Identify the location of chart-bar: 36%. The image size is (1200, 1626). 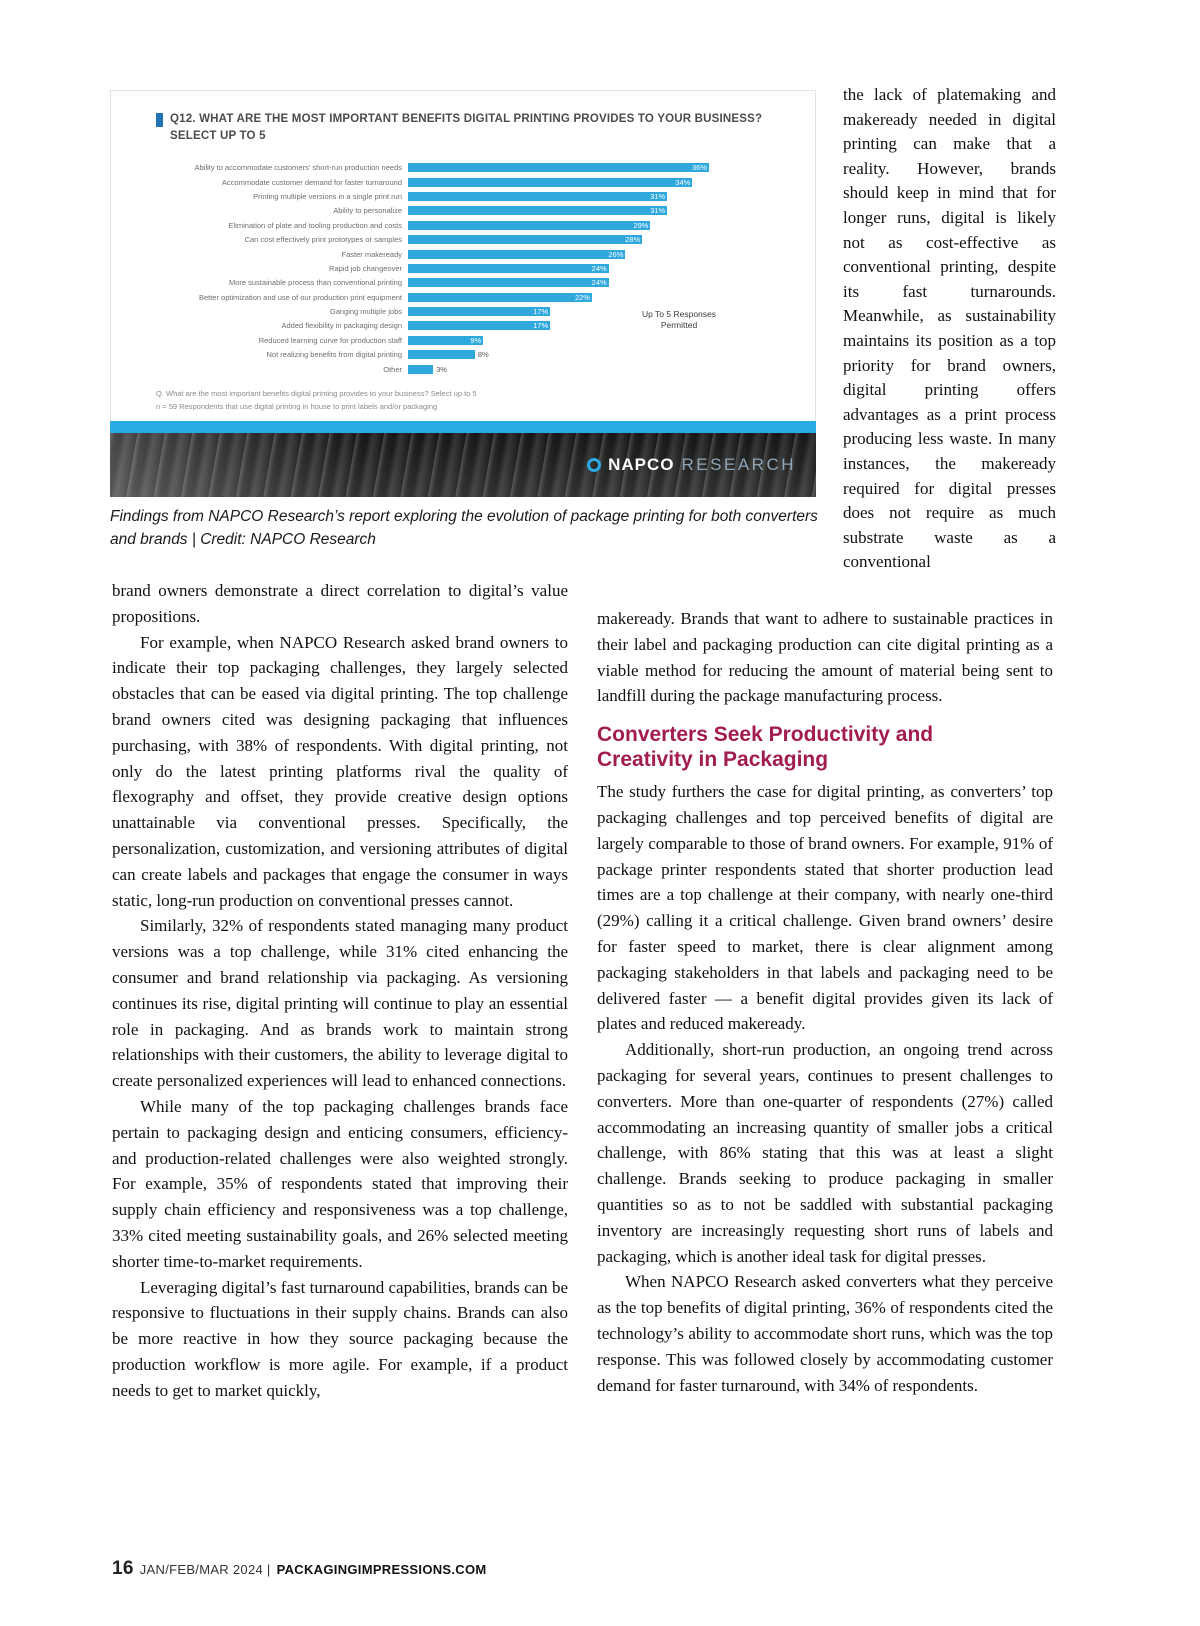
(559, 168).